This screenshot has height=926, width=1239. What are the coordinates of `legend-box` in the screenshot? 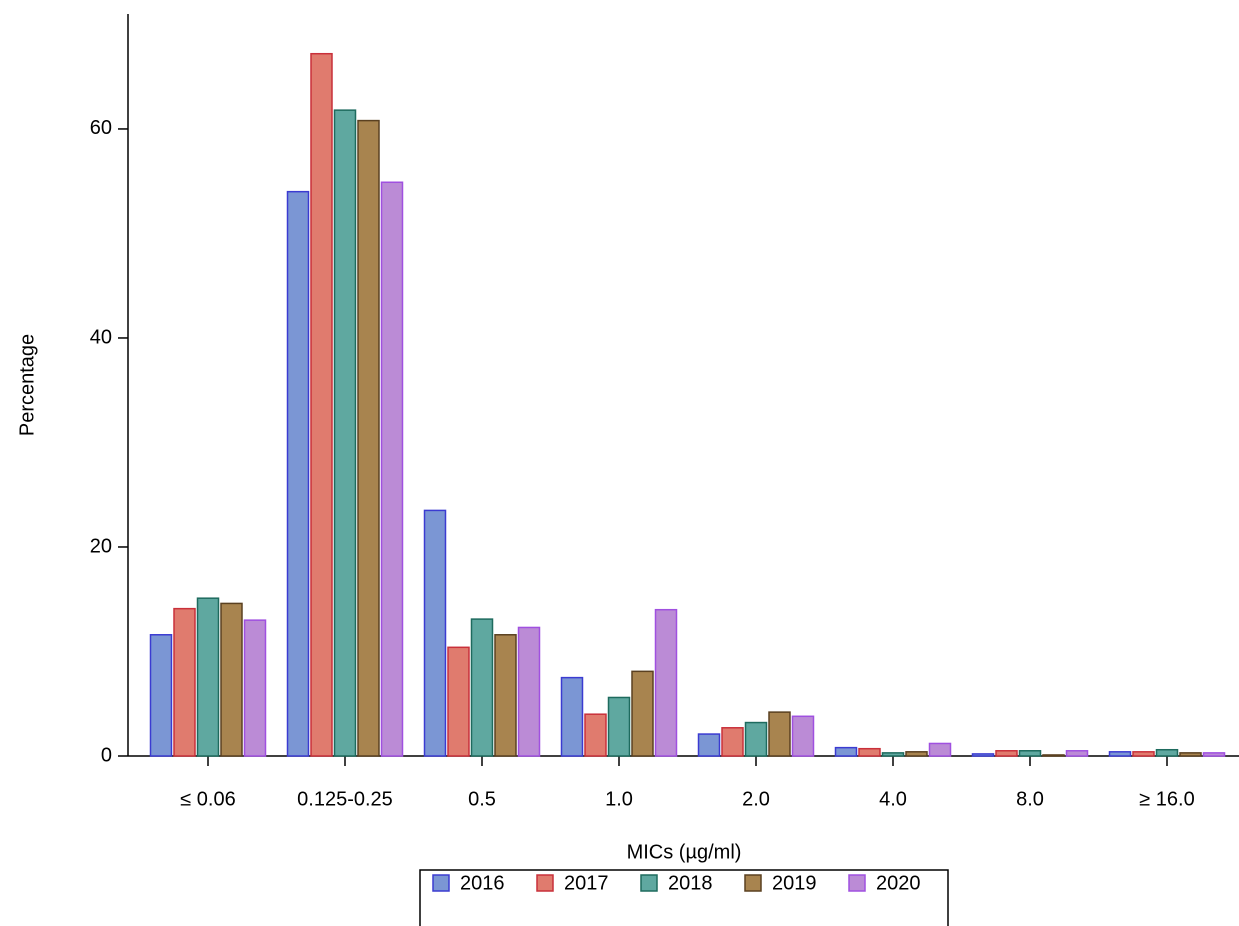 It's located at (684, 897).